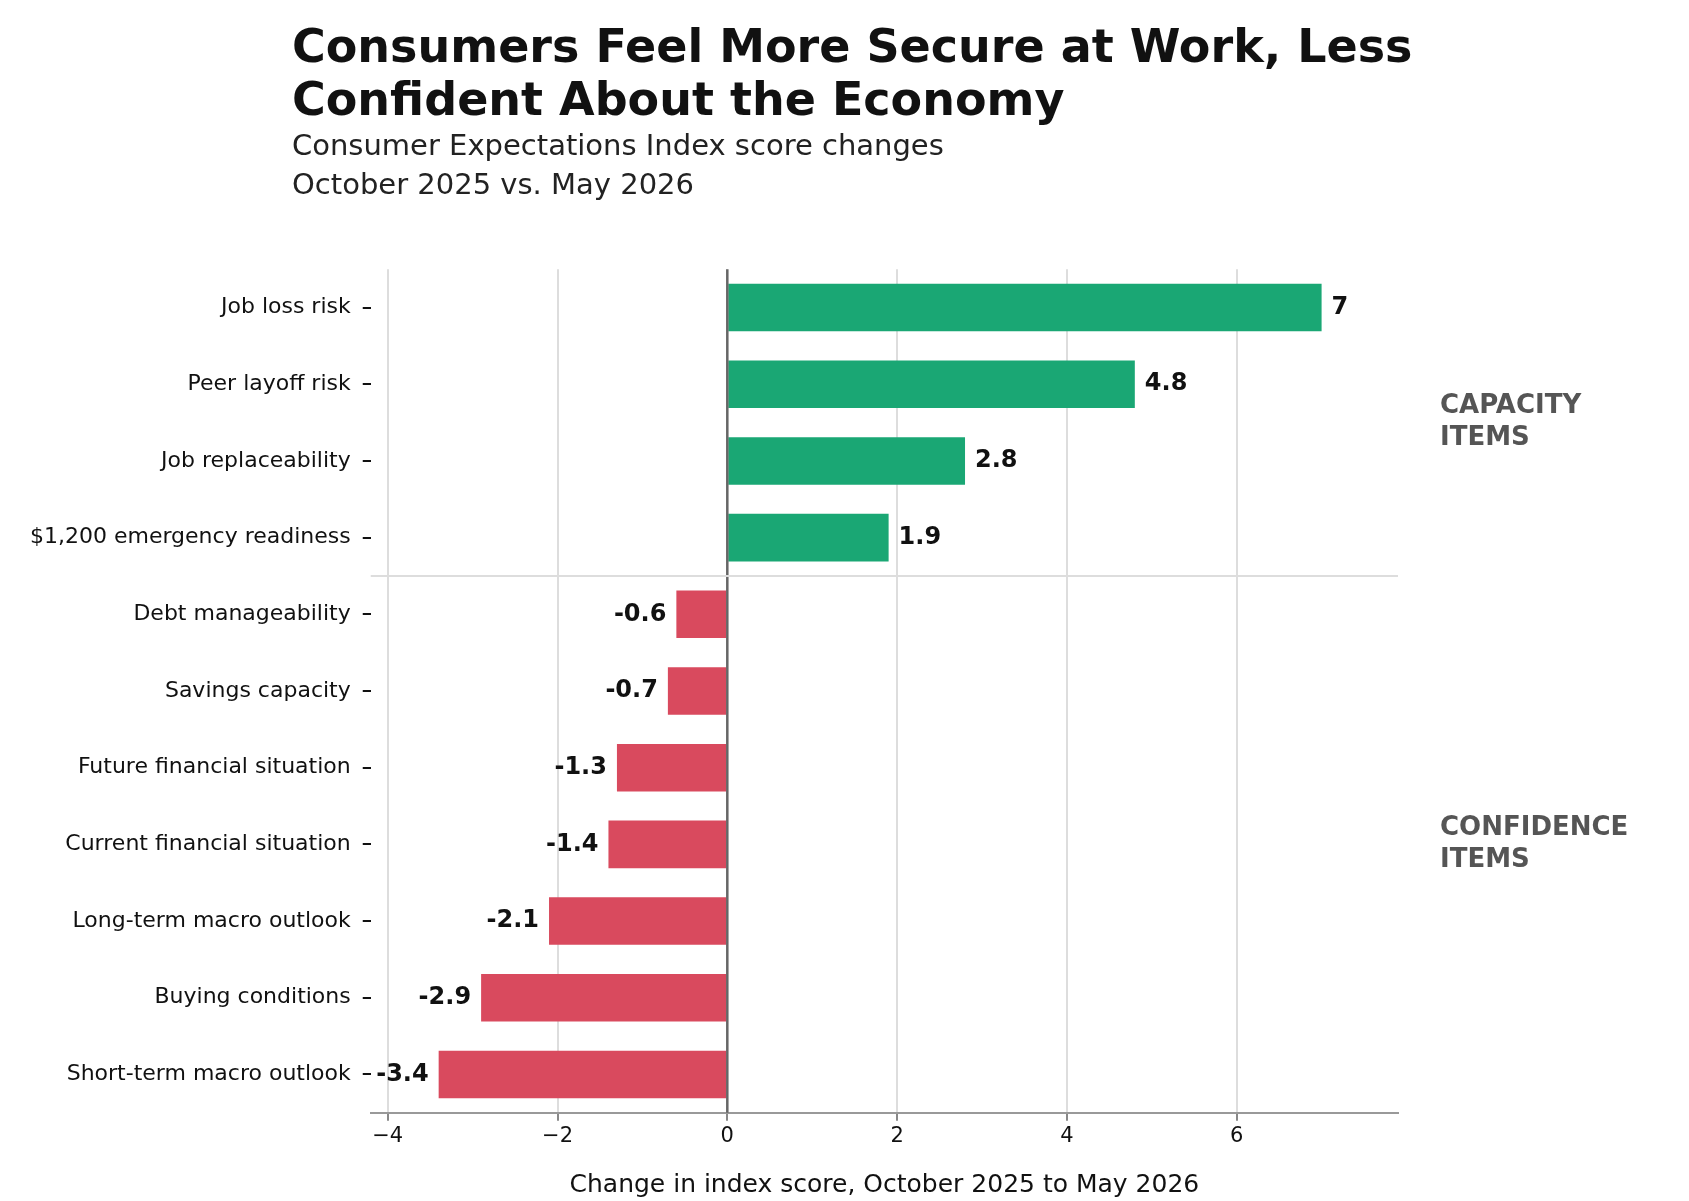 This screenshot has height=1201, width=1689. Describe the element at coordinates (388, 1134) in the screenshot. I see `x-tick-label: −4` at that location.